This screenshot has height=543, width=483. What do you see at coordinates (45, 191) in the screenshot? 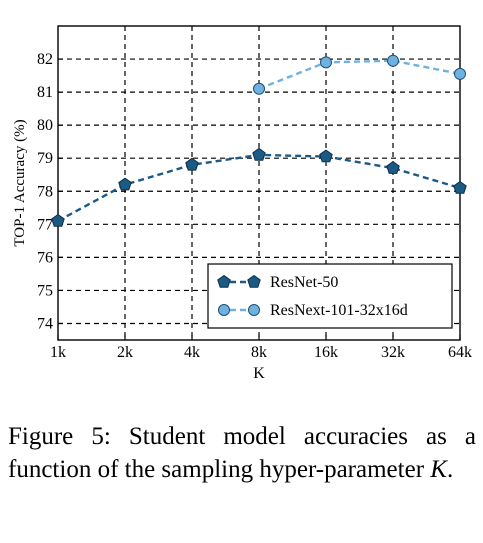
I see `y-tick-label: 78` at bounding box center [45, 191].